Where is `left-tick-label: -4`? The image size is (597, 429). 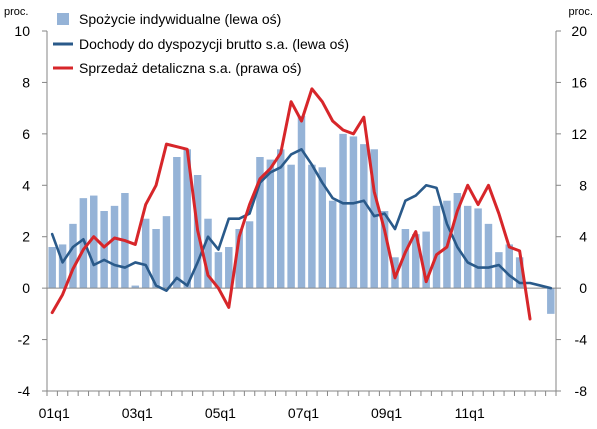 left-tick-label: -4 is located at coordinates (24, 391).